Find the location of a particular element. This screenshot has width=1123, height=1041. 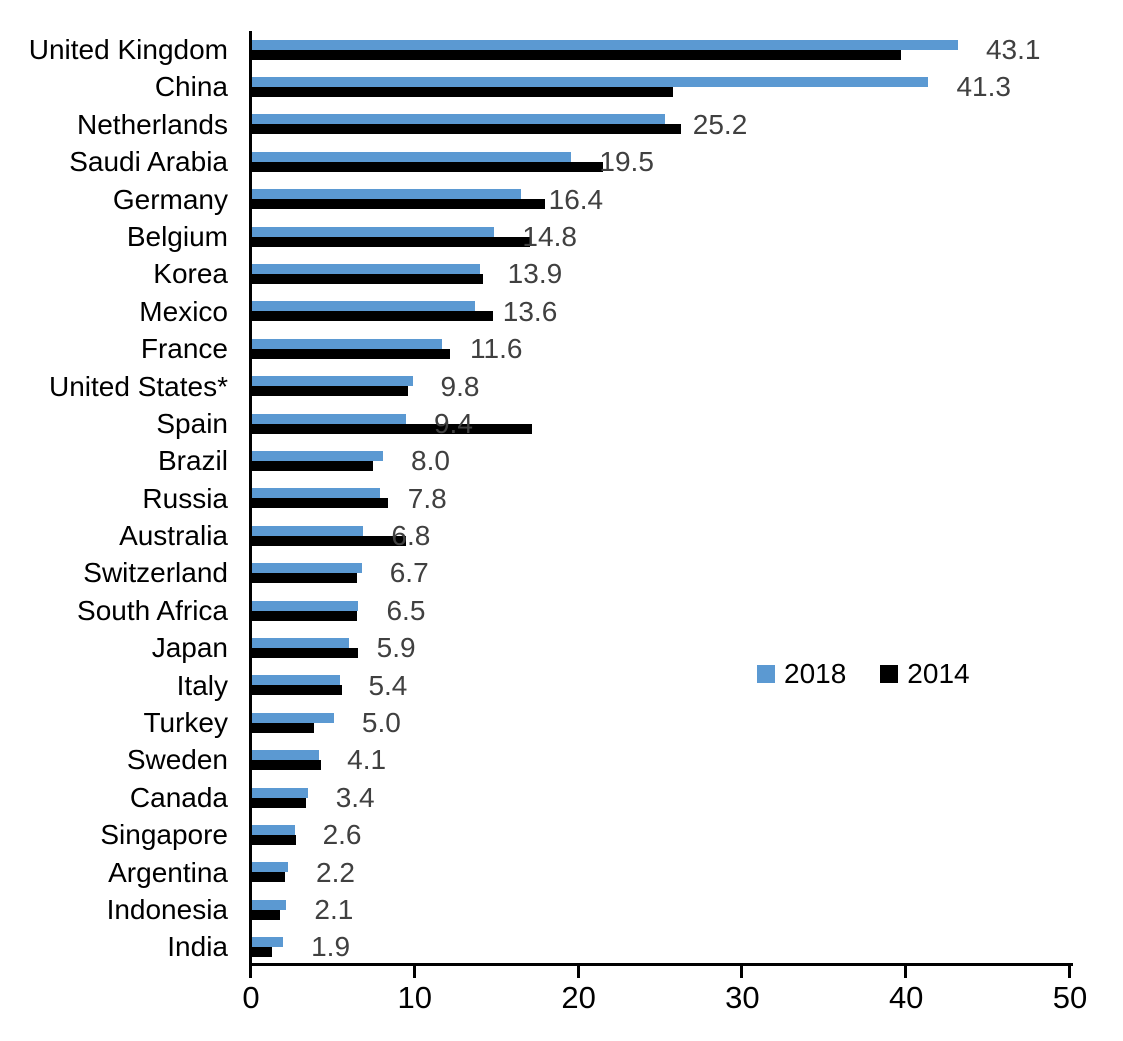

value-label: 25.2 is located at coordinates (720, 124).